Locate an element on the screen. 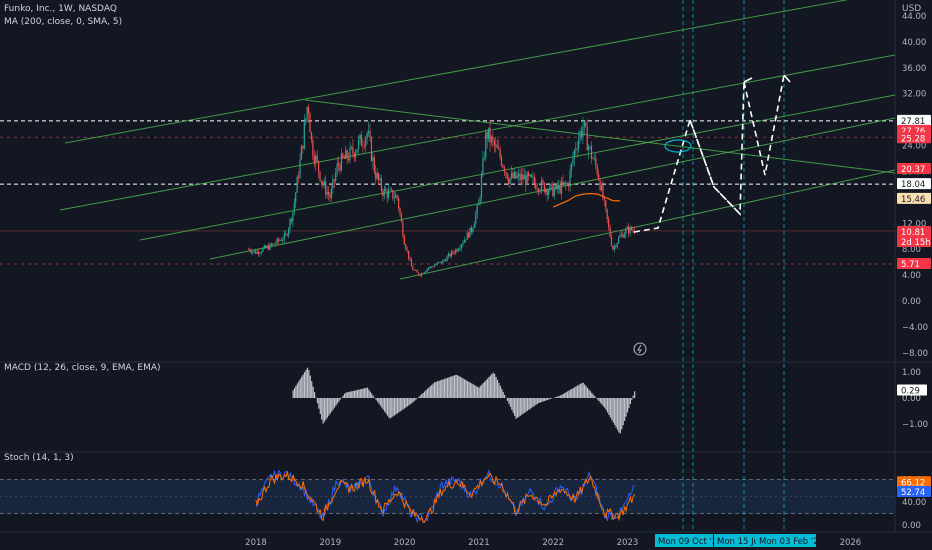 This screenshot has height=550, width=932. price-candles is located at coordinates (441, 190).